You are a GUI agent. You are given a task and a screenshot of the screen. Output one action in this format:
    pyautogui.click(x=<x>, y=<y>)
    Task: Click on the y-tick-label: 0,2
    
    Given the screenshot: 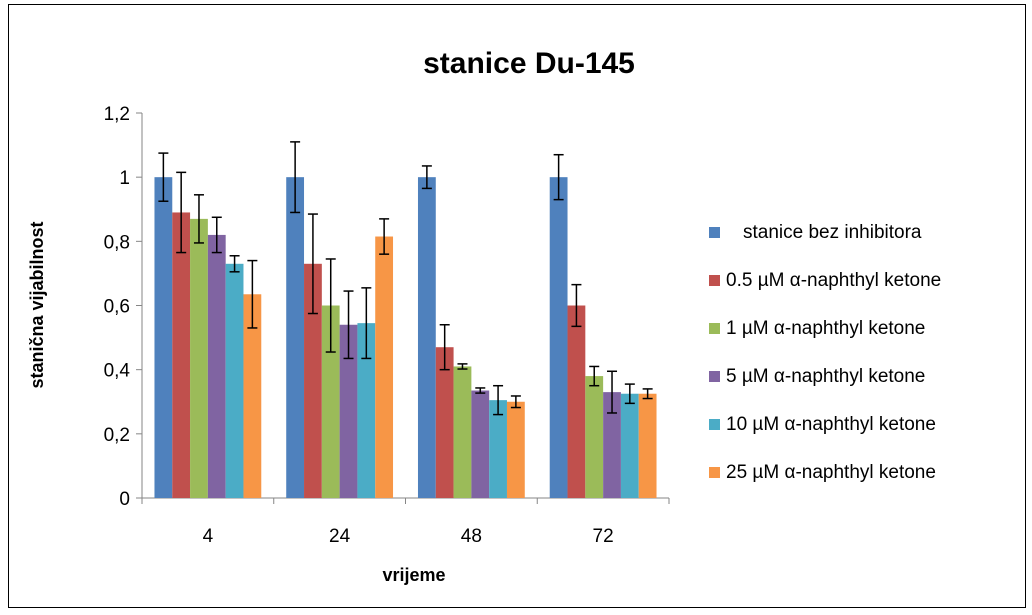 What is the action you would take?
    pyautogui.click(x=117, y=435)
    